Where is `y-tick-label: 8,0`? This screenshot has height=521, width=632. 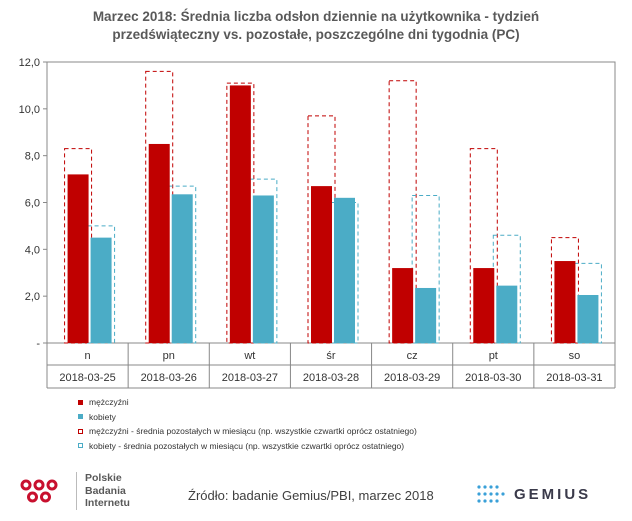
y-tick-label: 8,0 is located at coordinates (32, 157).